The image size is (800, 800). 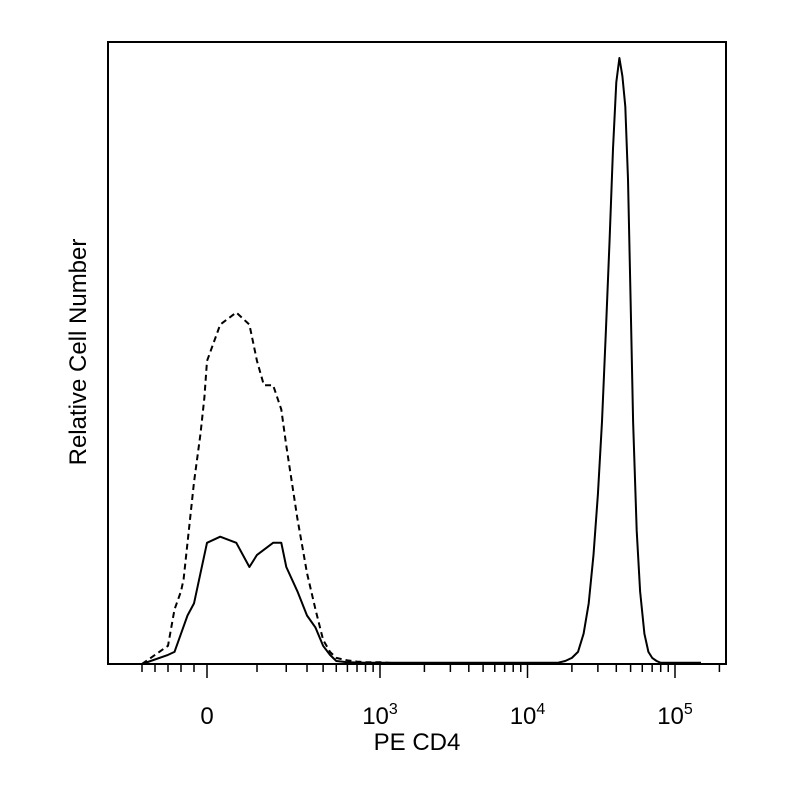 I want to click on x-tick-label: 10⁵, so click(x=675, y=715).